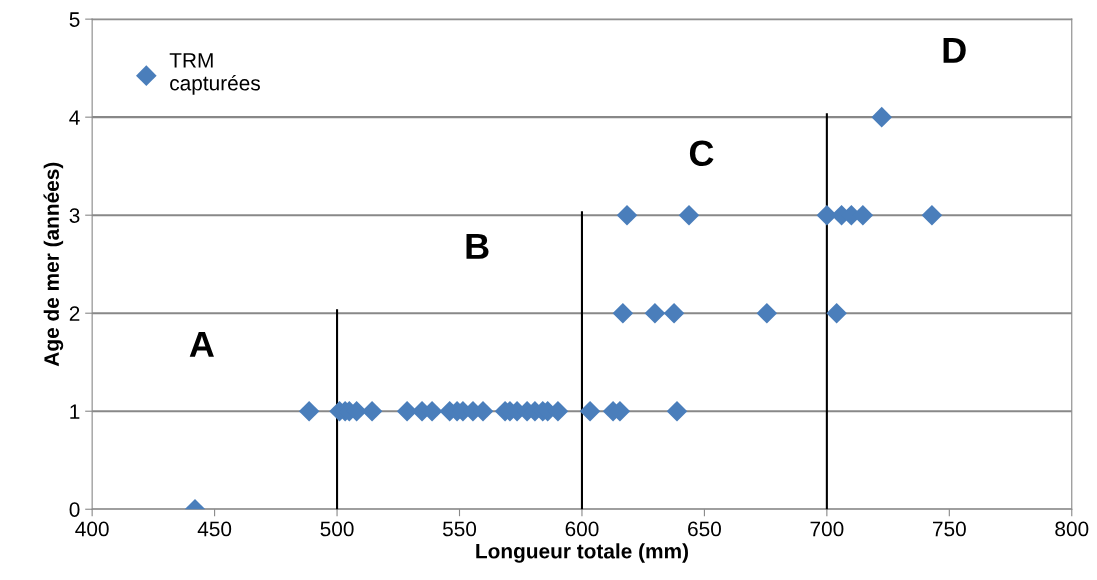 This screenshot has width=1097, height=580. Describe the element at coordinates (477, 246) in the screenshot. I see `annotation: B` at that location.